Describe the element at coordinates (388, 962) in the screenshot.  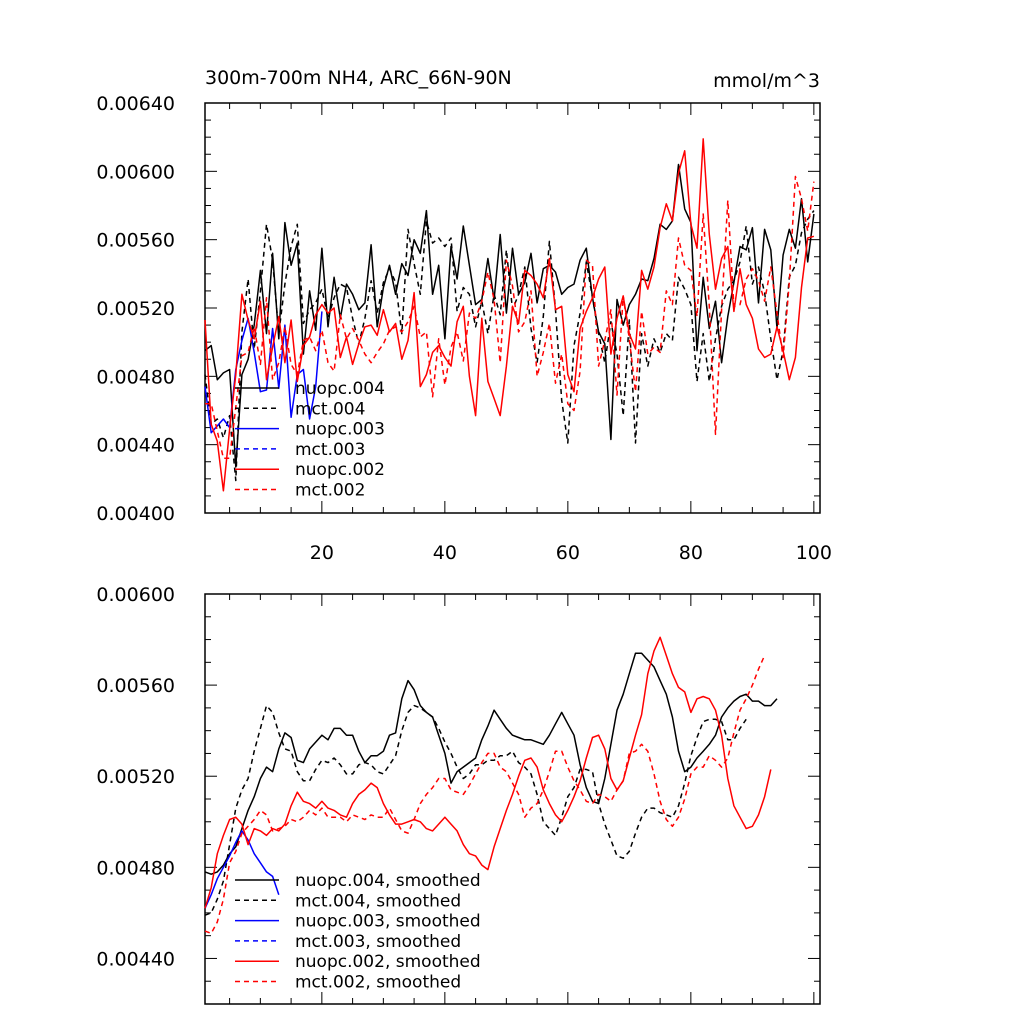
I see `legend-label: nuopc.002, smoothed` at that location.